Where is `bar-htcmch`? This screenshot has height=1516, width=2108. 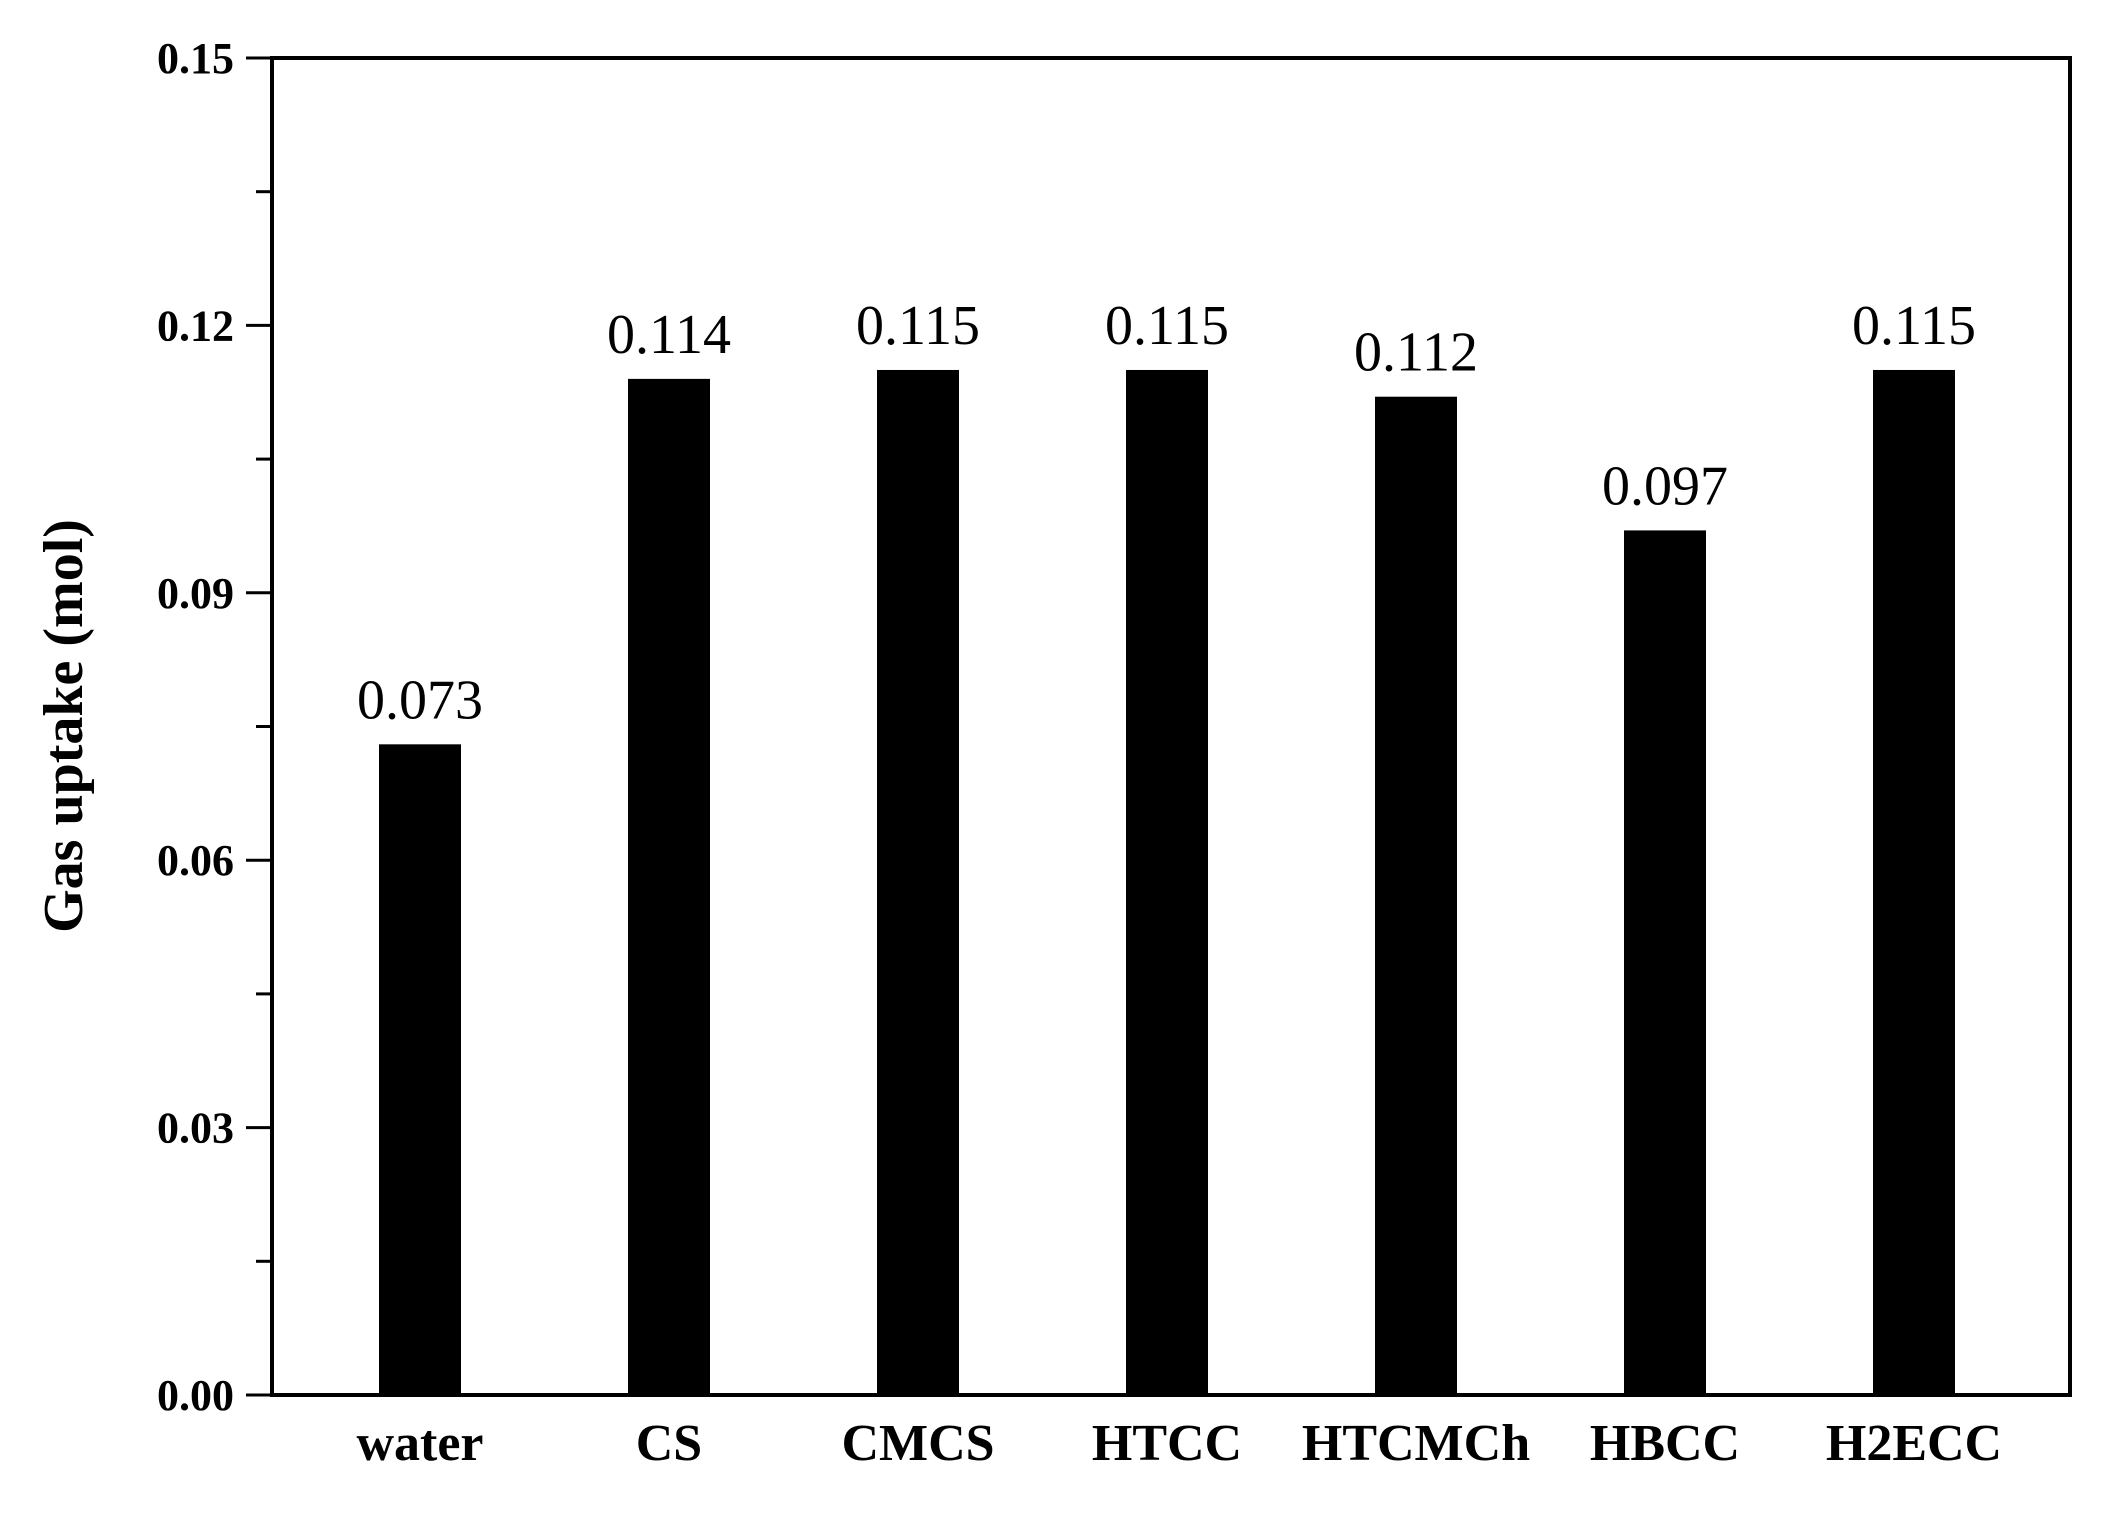 bar-htcmch is located at coordinates (1416, 895).